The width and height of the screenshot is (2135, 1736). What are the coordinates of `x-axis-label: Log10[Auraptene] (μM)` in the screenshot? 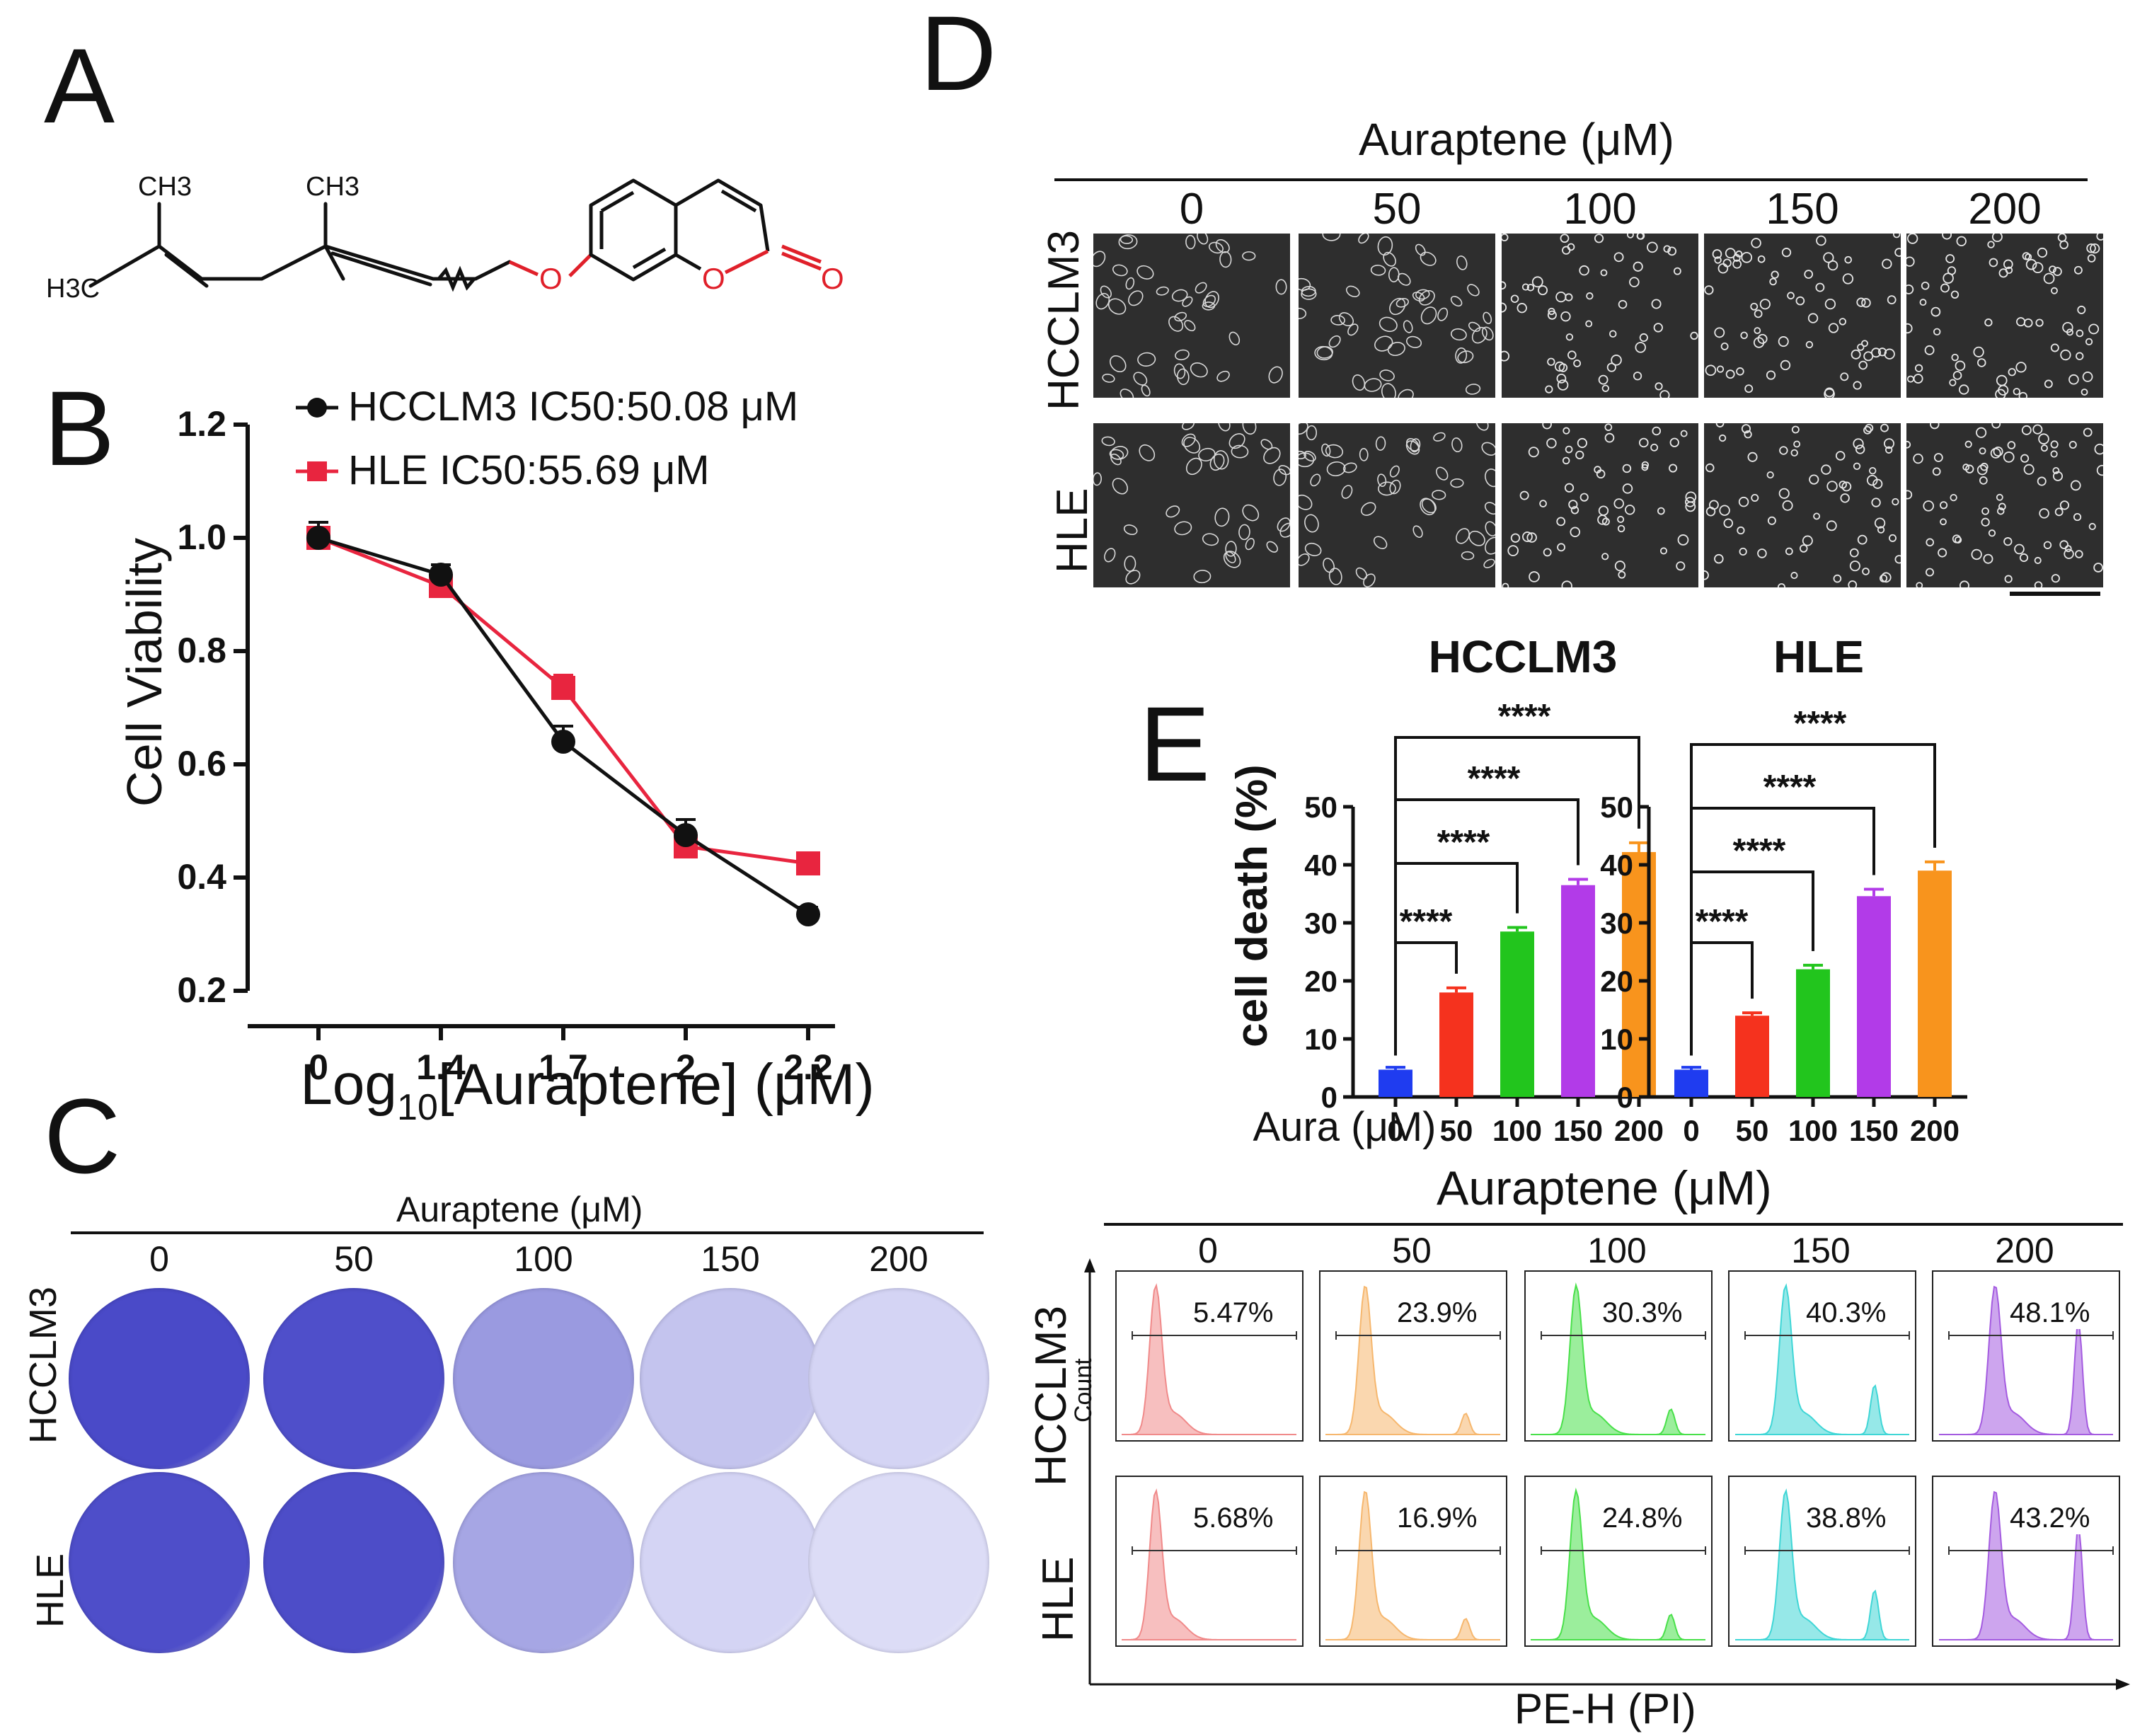 It's located at (587, 1090).